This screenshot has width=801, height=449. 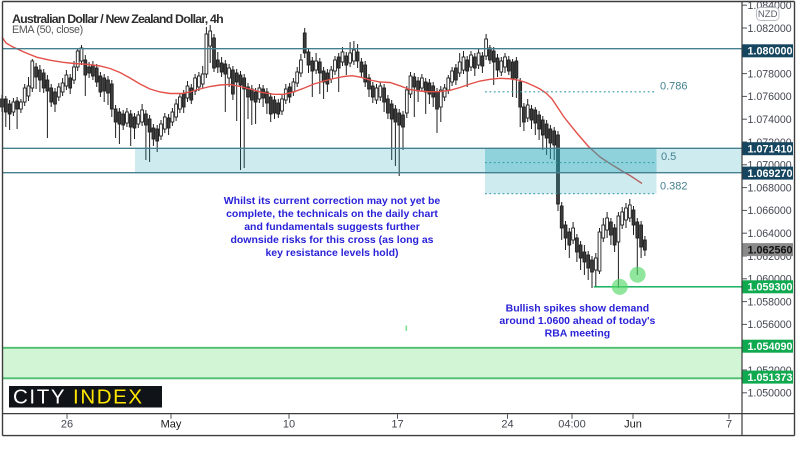 I want to click on svg-text: 0.786, so click(x=674, y=86).